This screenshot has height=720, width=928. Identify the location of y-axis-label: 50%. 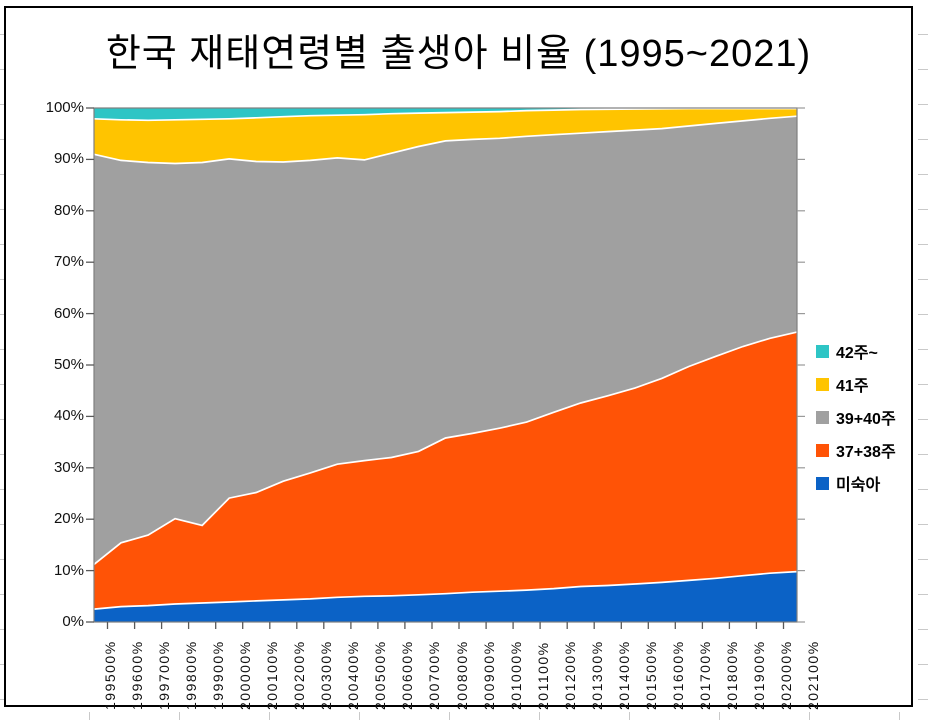
(68, 364).